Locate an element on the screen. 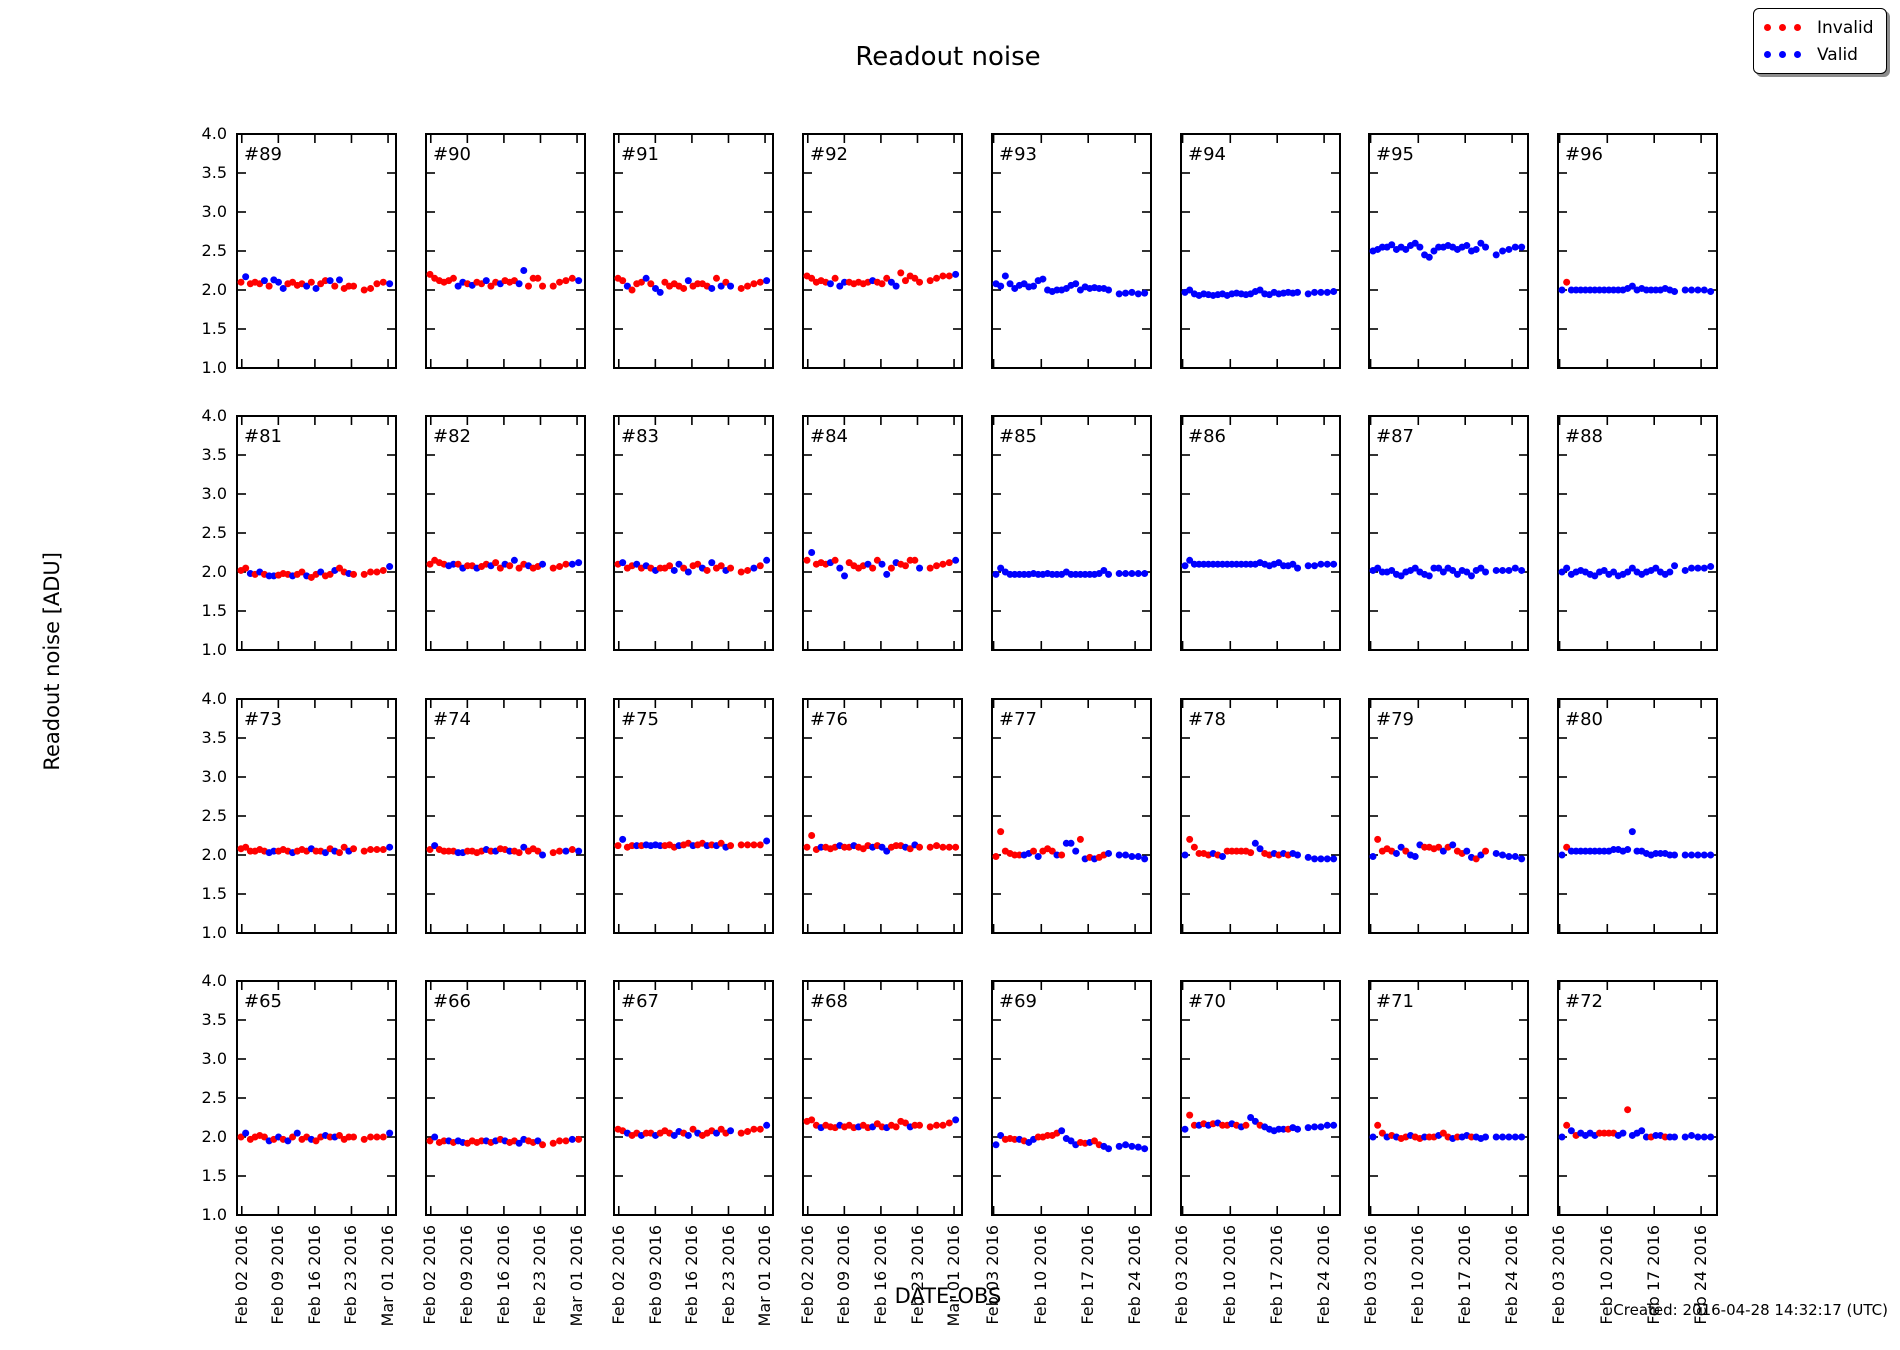 The width and height of the screenshot is (1900, 1350). subplot-label: #73 is located at coordinates (263, 719).